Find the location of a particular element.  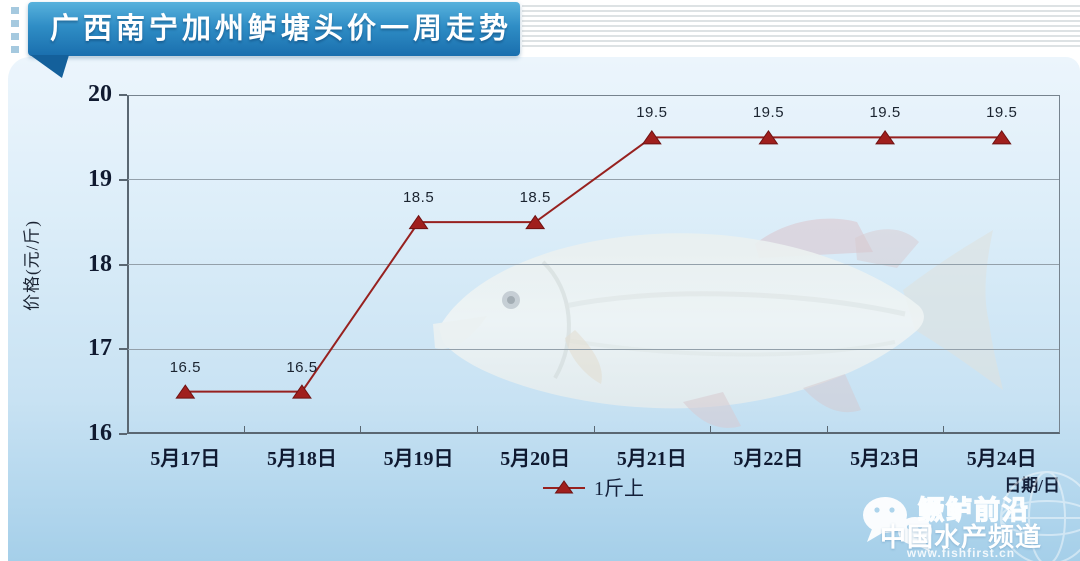

x-tick-label: 5月24日 is located at coordinates (1001, 459).